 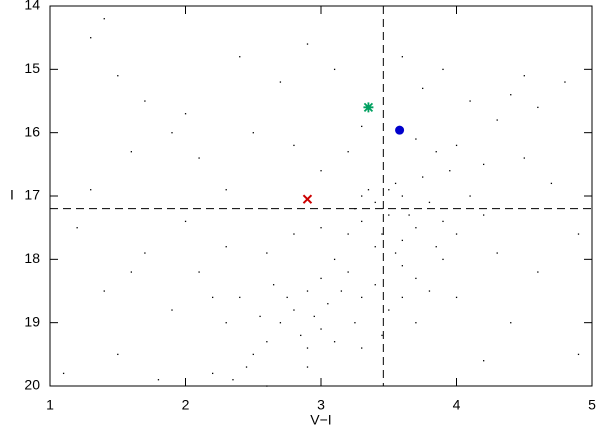 I want to click on highlight-cross, so click(x=307, y=199).